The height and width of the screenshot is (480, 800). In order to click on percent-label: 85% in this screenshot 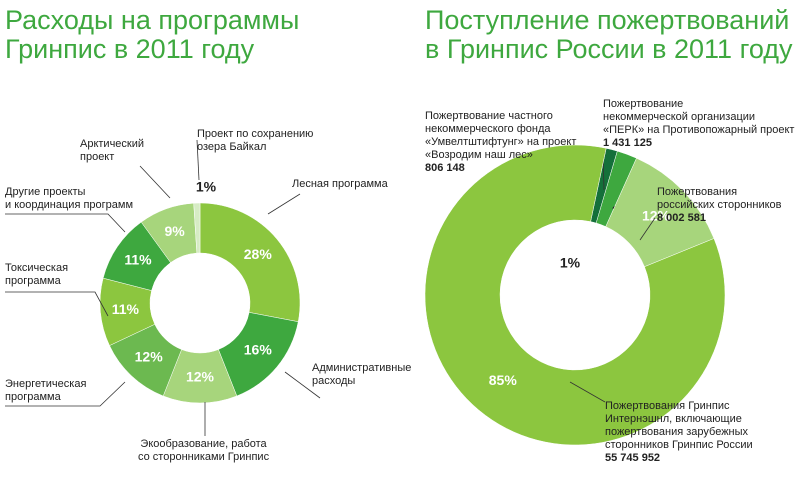, I will do `click(503, 380)`.